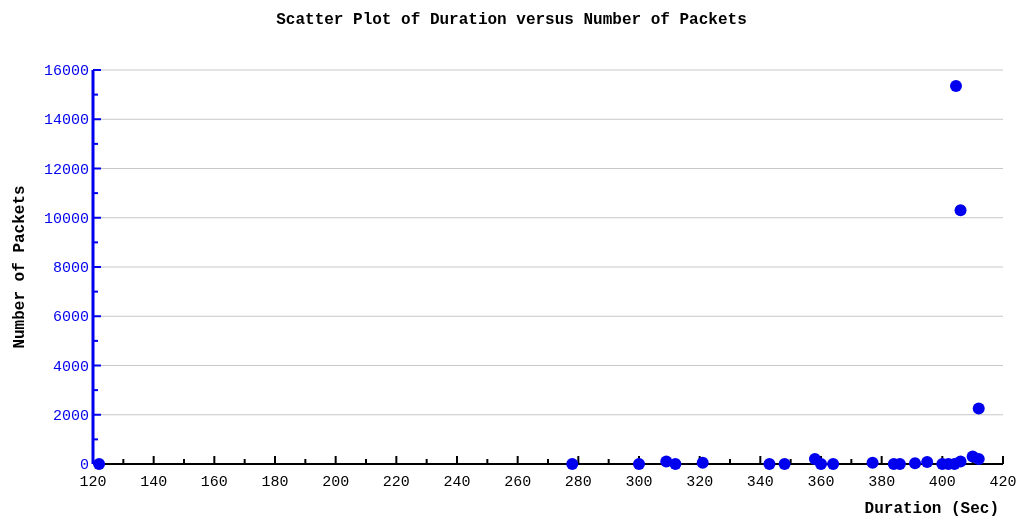 Image resolution: width=1023 pixels, height=523 pixels. What do you see at coordinates (457, 482) in the screenshot?
I see `x-tick-label: 240` at bounding box center [457, 482].